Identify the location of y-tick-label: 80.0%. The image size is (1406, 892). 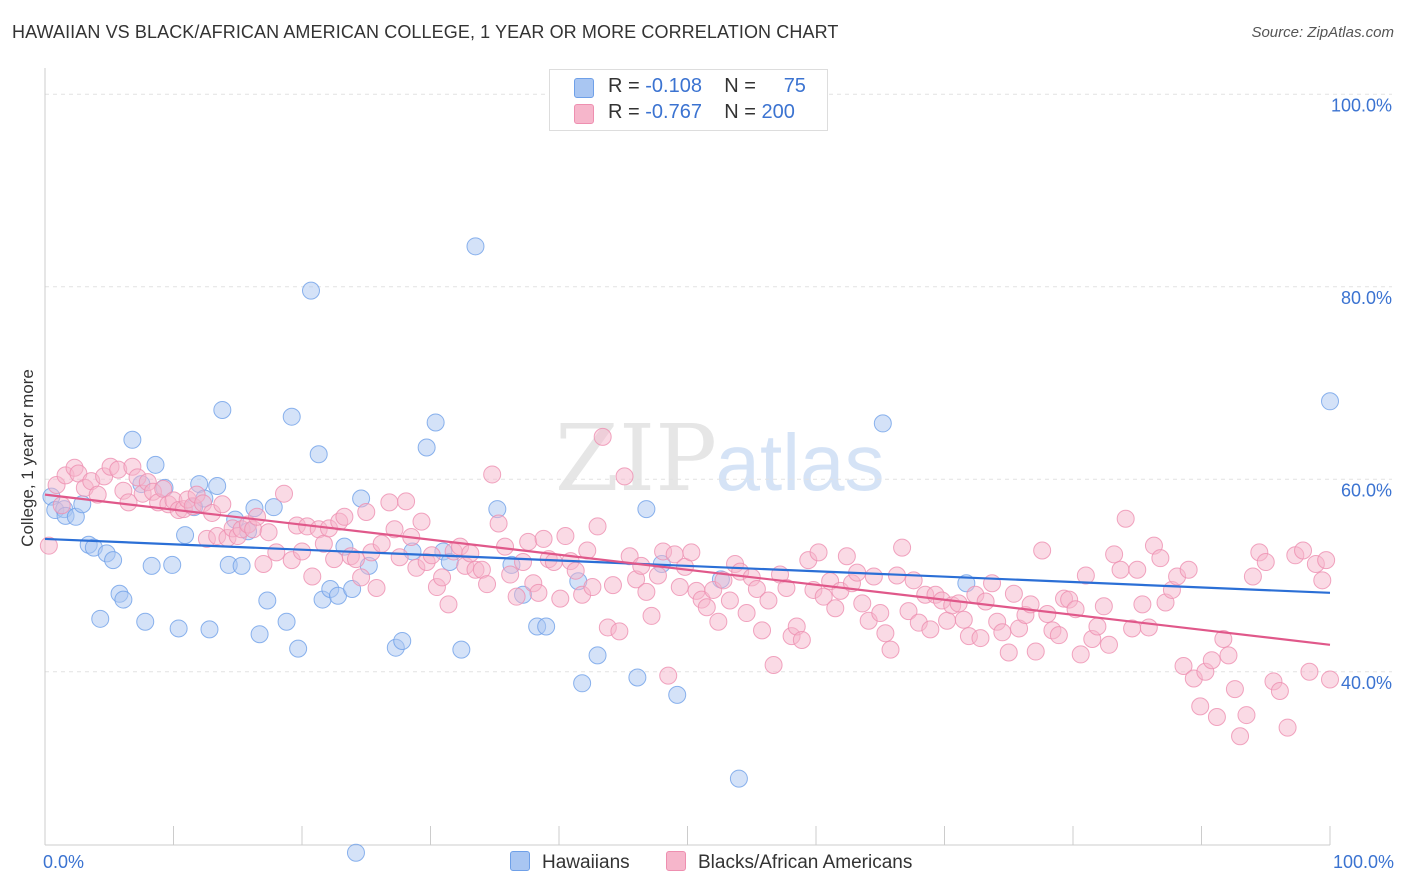
(1366, 298).